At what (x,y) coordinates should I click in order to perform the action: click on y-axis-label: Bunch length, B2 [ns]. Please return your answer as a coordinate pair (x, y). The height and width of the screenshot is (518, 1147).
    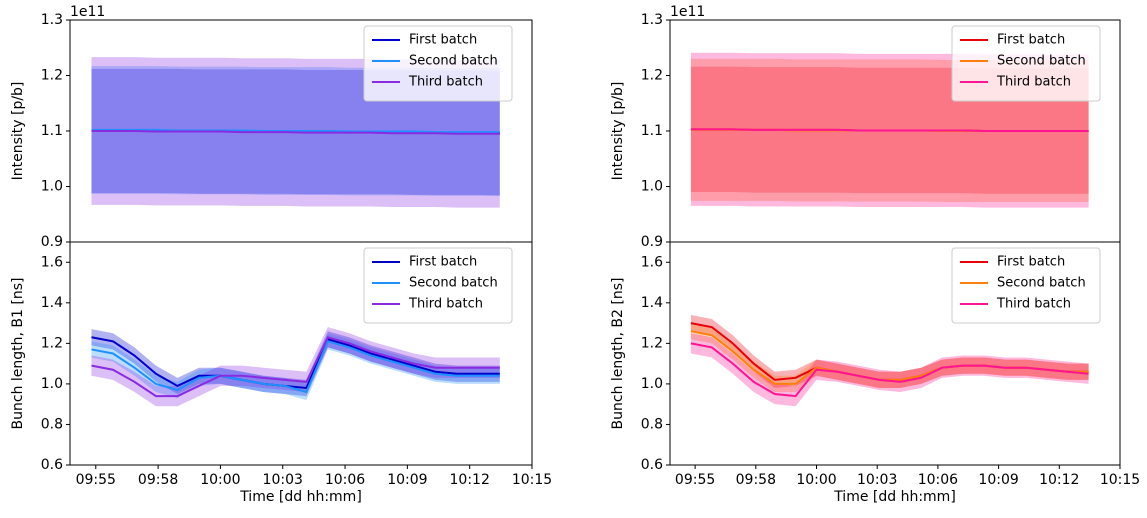
    Looking at the image, I should click on (618, 354).